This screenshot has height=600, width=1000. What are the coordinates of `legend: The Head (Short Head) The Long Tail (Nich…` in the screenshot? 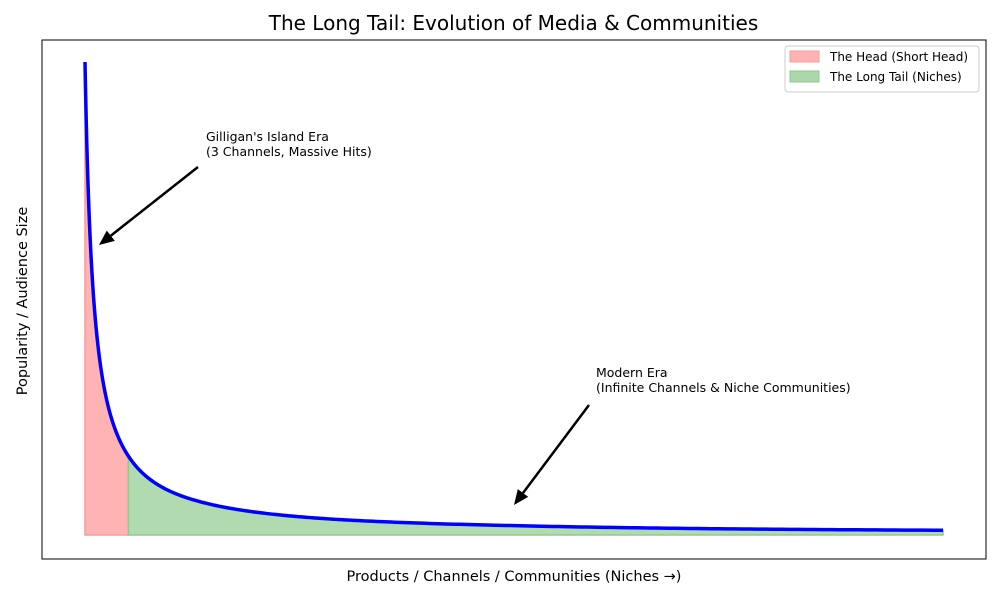 It's located at (882, 69).